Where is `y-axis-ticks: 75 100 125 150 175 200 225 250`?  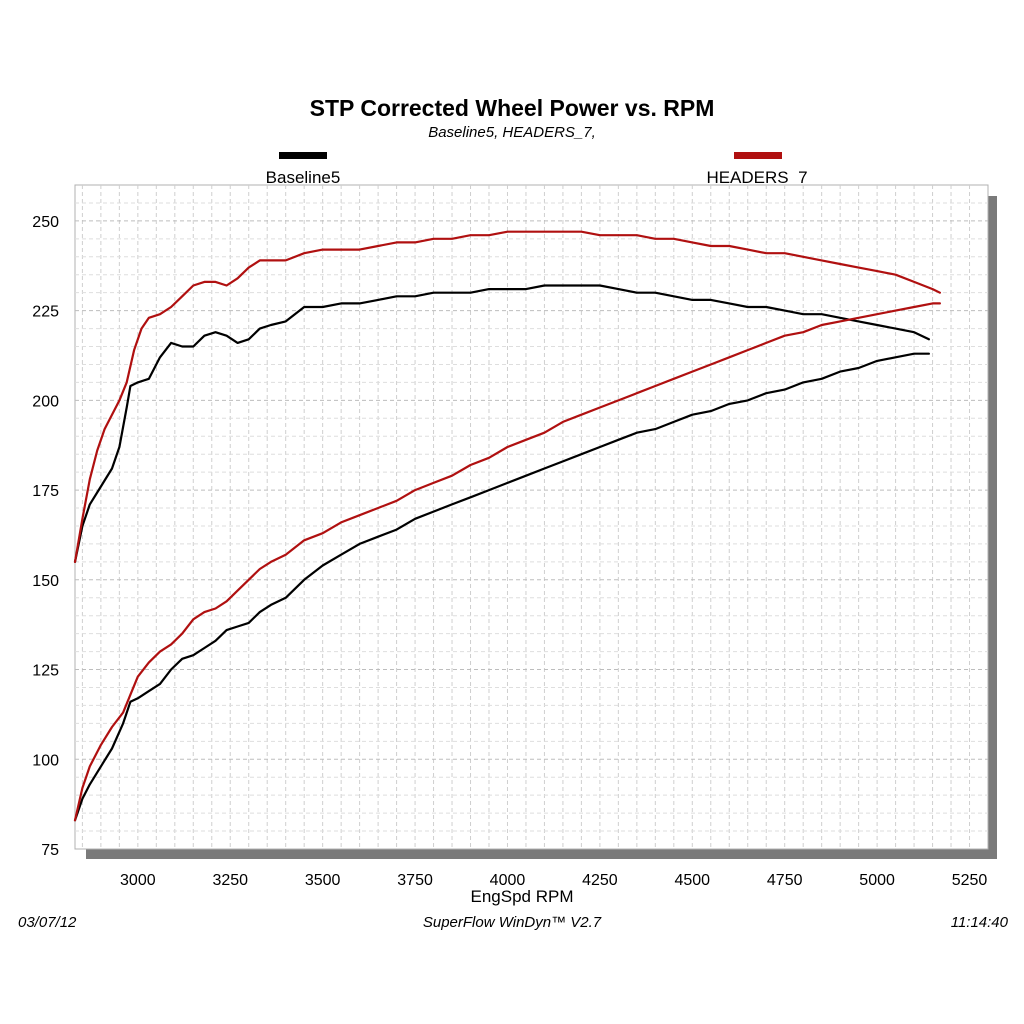
y-axis-ticks: 75 100 125 150 175 200 225 250 is located at coordinates (45, 536).